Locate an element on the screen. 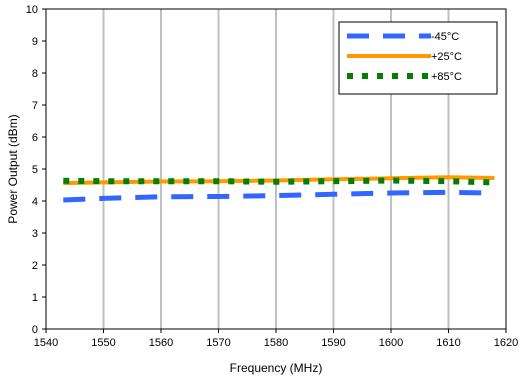  y-tick-labels: 0 1 2 3 4 5 6 7 8 9 10 is located at coordinates (32, 170).